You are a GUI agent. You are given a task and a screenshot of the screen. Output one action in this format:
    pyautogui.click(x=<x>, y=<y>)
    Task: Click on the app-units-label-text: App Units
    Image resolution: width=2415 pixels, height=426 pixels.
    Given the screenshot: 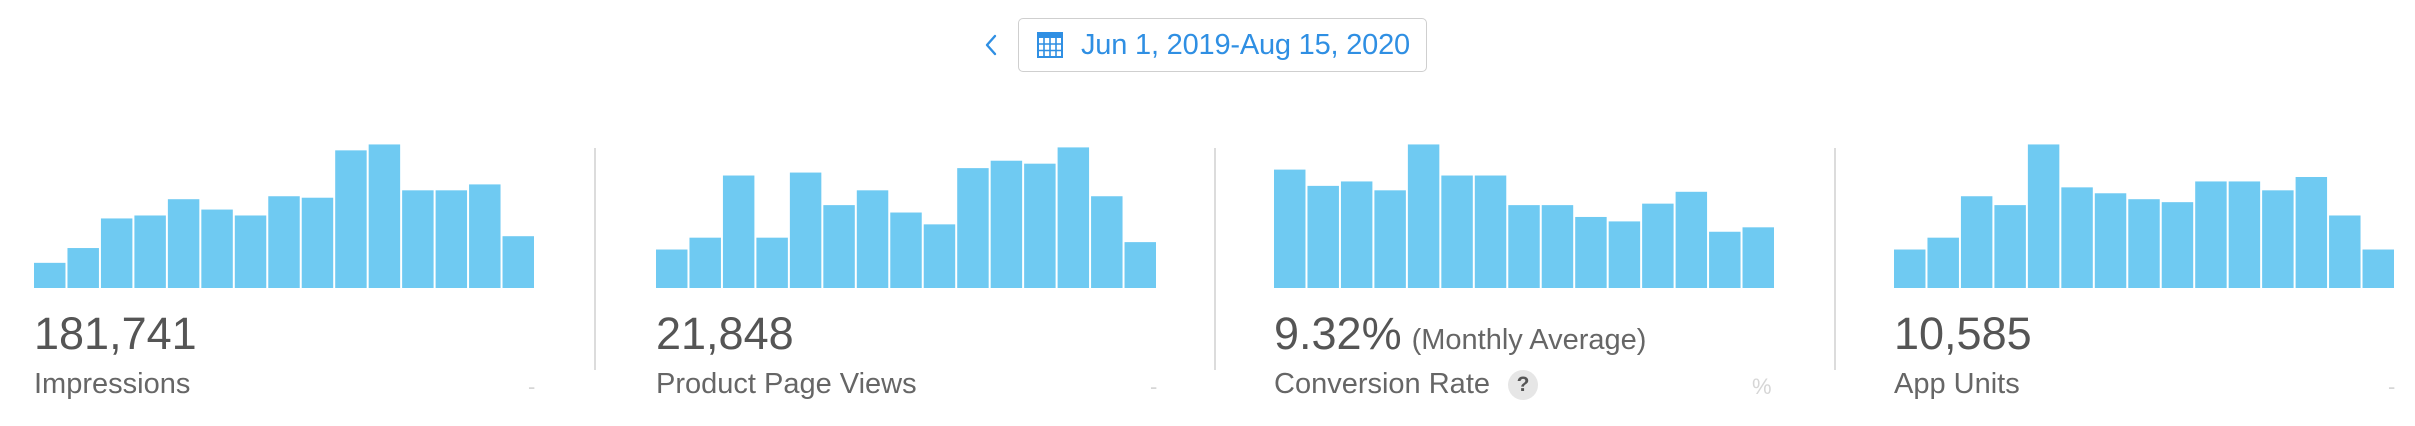 What is the action you would take?
    pyautogui.click(x=1957, y=384)
    